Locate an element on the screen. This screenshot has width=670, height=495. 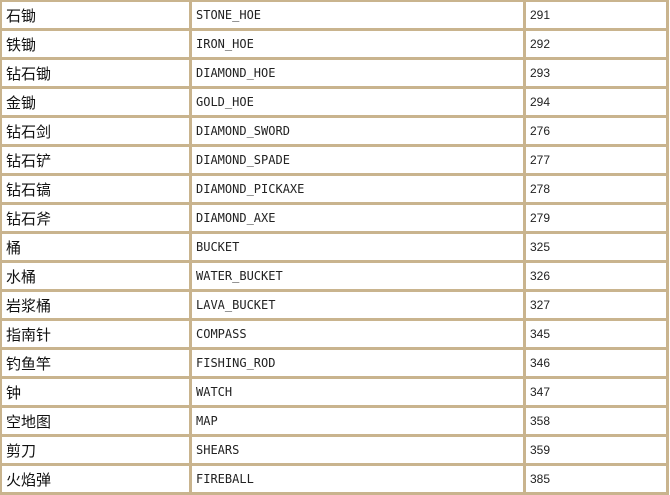
item-name-cell: 钻石铲 is located at coordinates (95, 160).